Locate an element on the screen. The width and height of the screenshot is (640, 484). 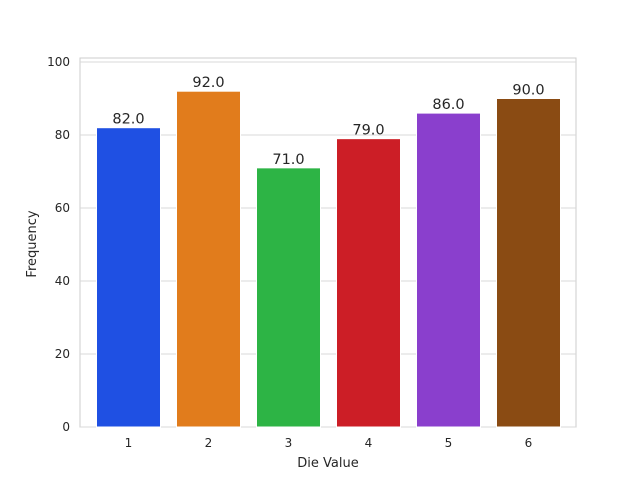
bar-value-label: 92.0 is located at coordinates (208, 83).